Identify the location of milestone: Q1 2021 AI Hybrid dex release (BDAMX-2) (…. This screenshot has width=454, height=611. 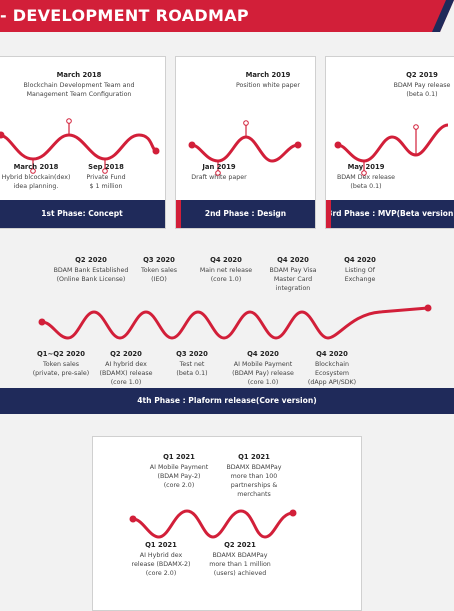
(161, 559).